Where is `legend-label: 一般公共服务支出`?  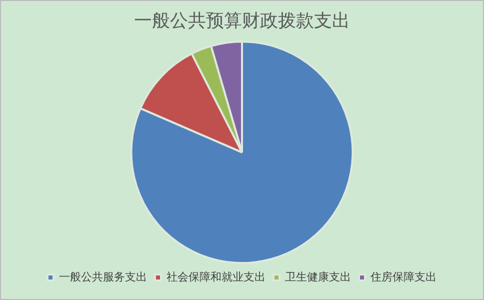 legend-label: 一般公共服务支出 is located at coordinates (103, 277).